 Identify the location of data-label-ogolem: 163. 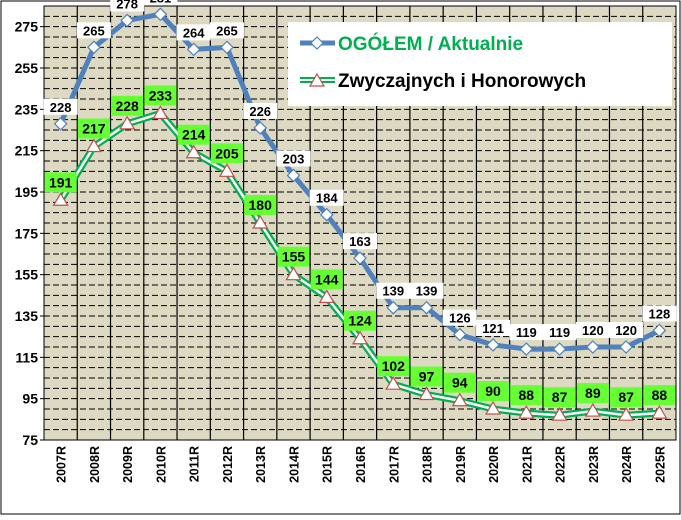
(360, 241).